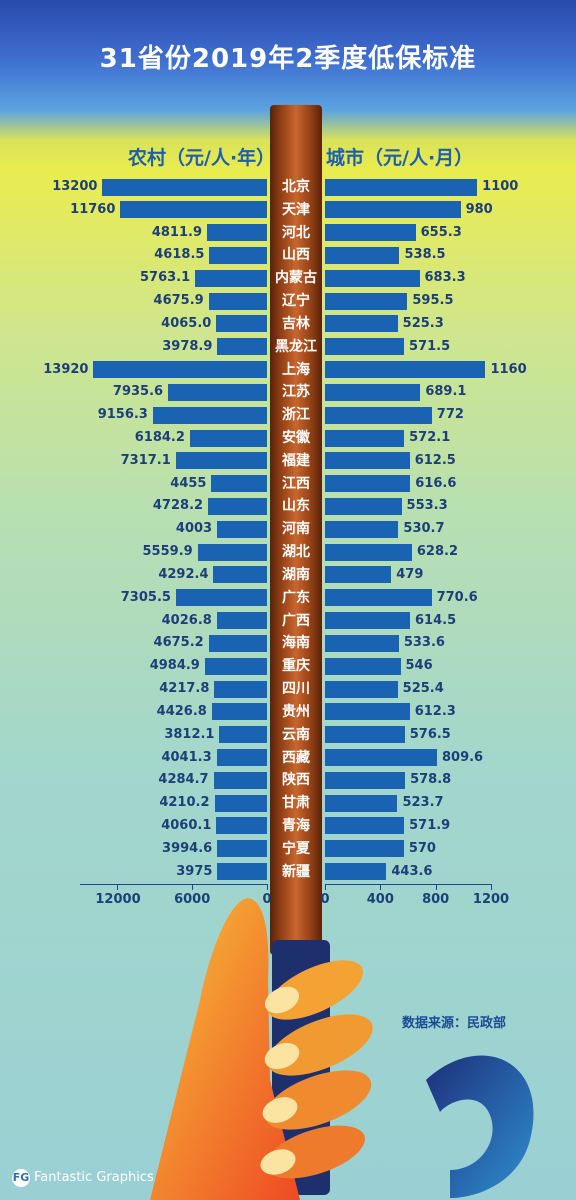 The image size is (576, 1200). Describe the element at coordinates (424, 529) in the screenshot. I see `urban-value-label: 530.7` at that location.